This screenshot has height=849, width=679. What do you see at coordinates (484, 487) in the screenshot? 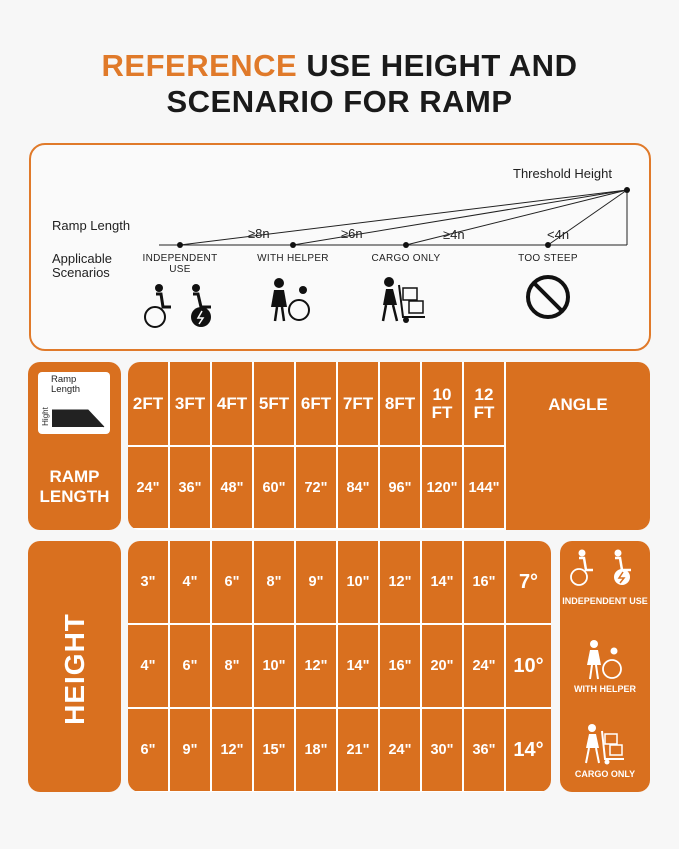
I see `length-inches-cell: 144"` at bounding box center [484, 487].